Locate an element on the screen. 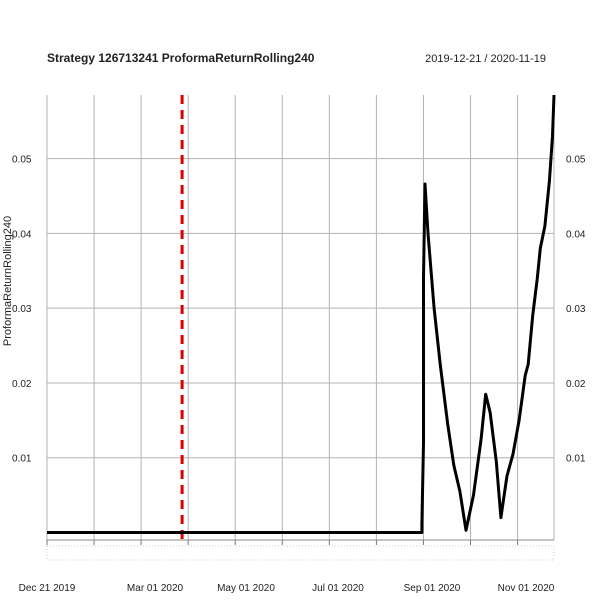 This screenshot has height=600, width=600. y-tick-label-right: 0.02 is located at coordinates (576, 384).